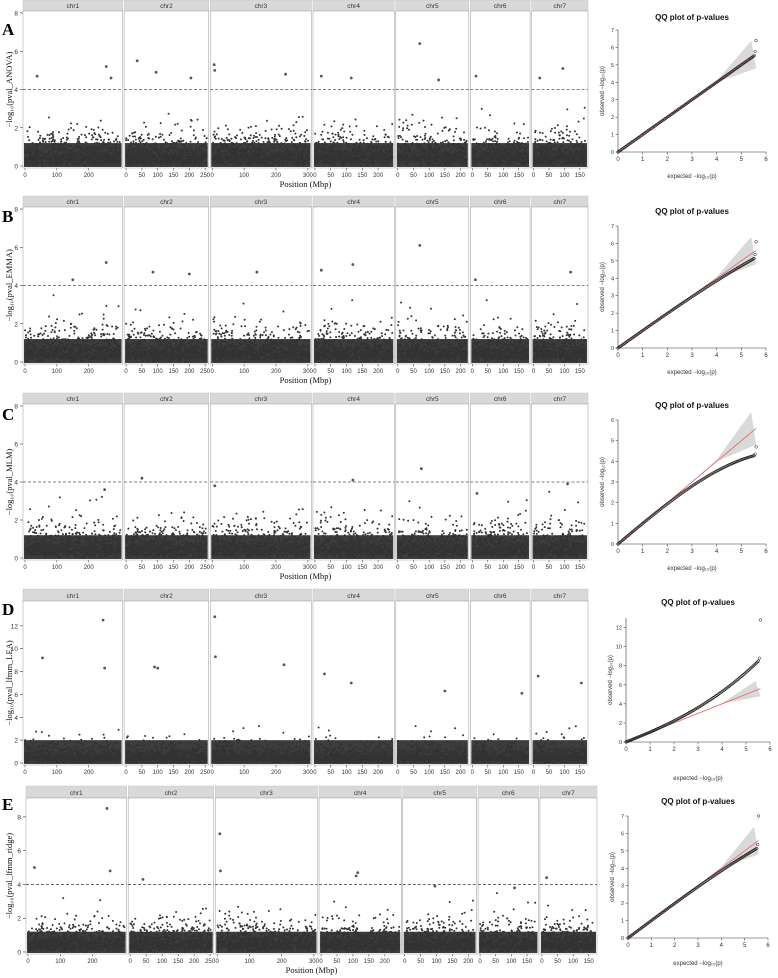 This screenshot has height=978, width=778. What do you see at coordinates (166, 6) in the screenshot?
I see `facet-strip-label: chr2` at bounding box center [166, 6].